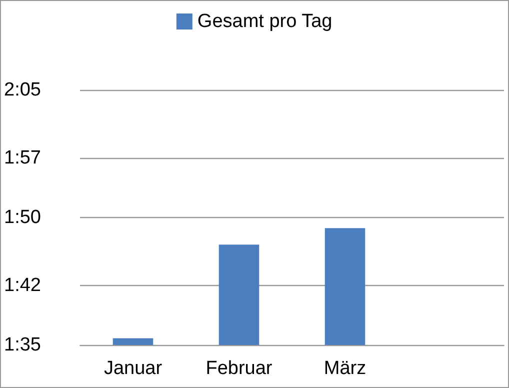 This screenshot has width=509, height=388. I want to click on x-tick-label: März, so click(345, 368).